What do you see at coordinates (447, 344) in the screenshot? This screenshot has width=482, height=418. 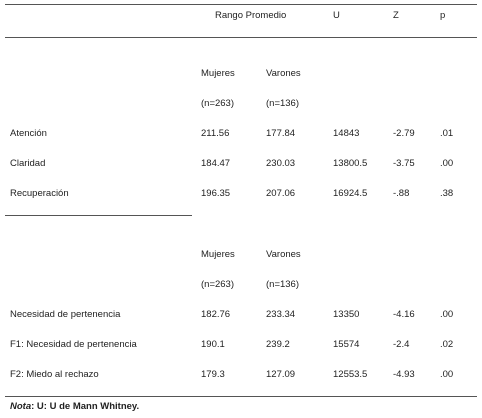 I see `cell: .02` at bounding box center [447, 344].